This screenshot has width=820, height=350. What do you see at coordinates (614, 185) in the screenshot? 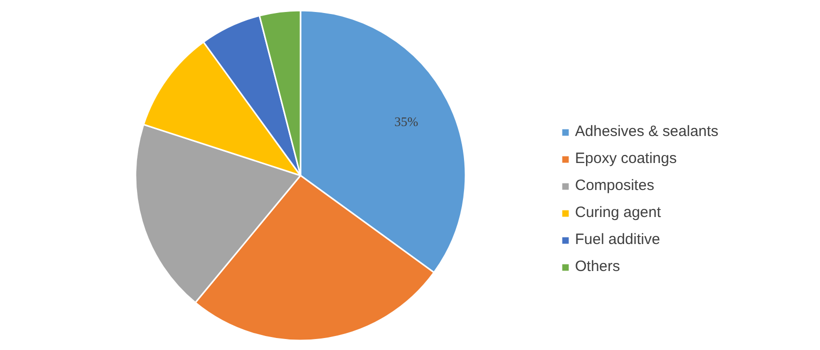
I see `legend-label: Composites` at bounding box center [614, 185].